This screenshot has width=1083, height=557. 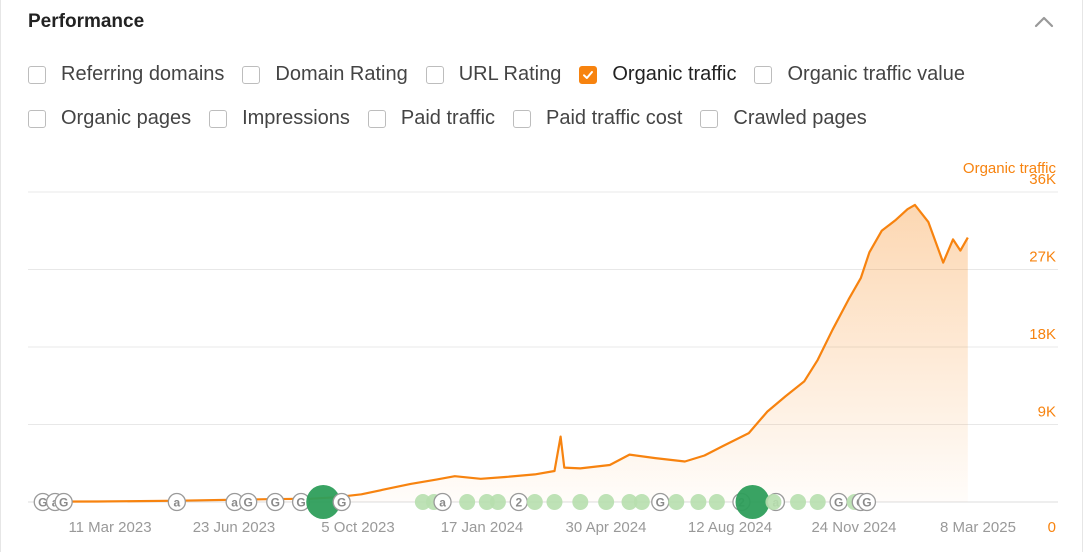 I want to click on x-tick-label: 30 Apr 2024, so click(x=606, y=527).